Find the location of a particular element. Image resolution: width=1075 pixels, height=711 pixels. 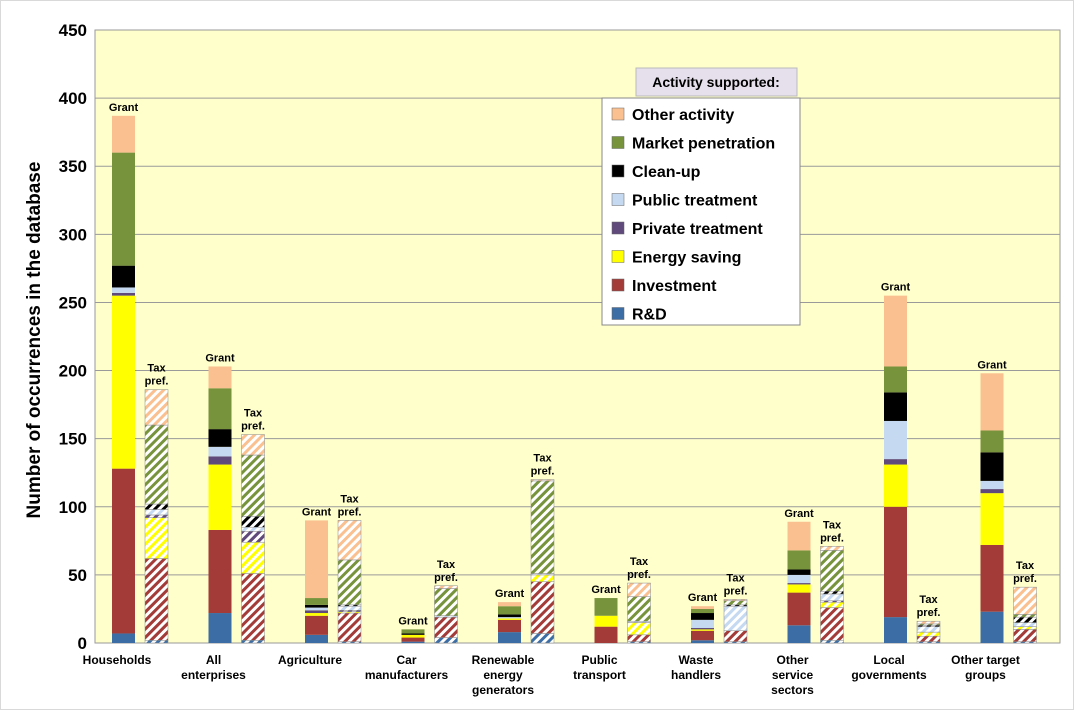

legend-title: Activity supported: is located at coordinates (716, 82).